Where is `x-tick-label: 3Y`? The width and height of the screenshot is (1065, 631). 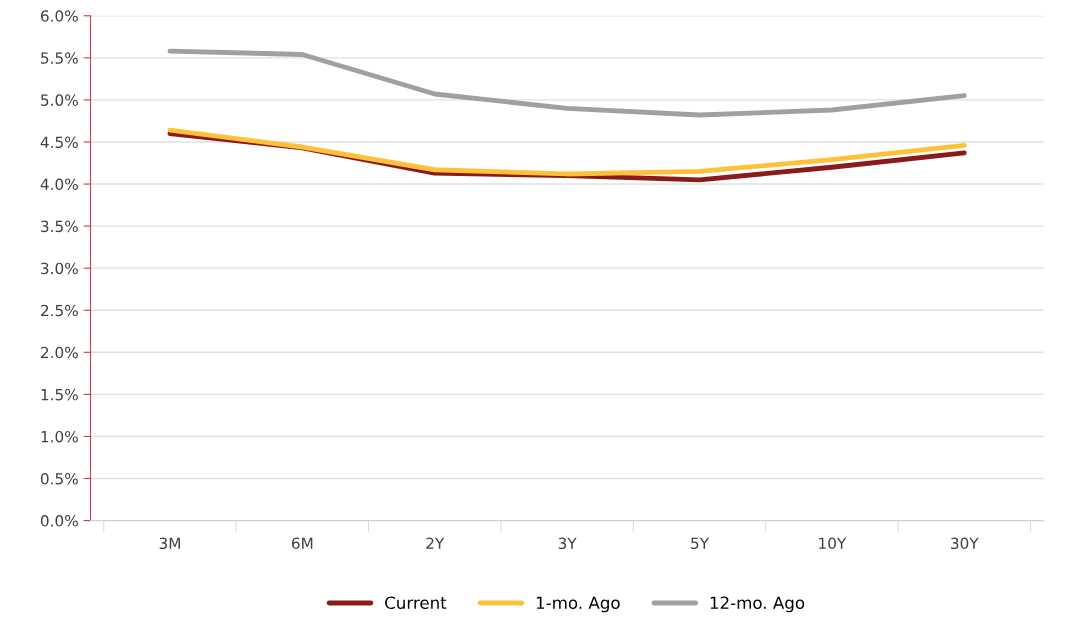
x-tick-label: 3Y is located at coordinates (567, 543).